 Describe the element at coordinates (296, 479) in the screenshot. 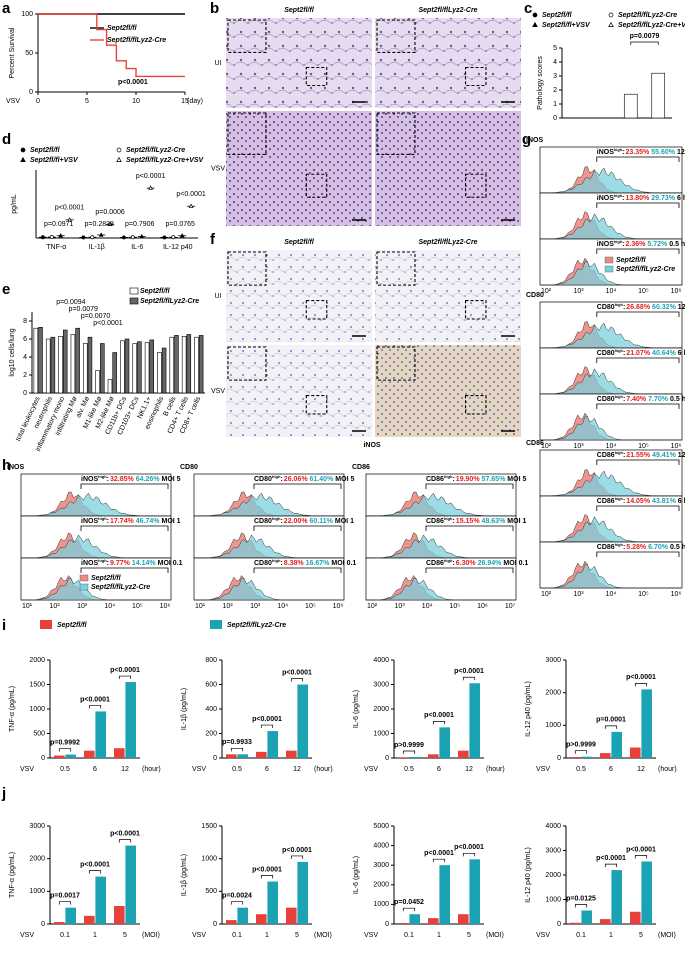

I see `gate-a: 26.06%` at that location.